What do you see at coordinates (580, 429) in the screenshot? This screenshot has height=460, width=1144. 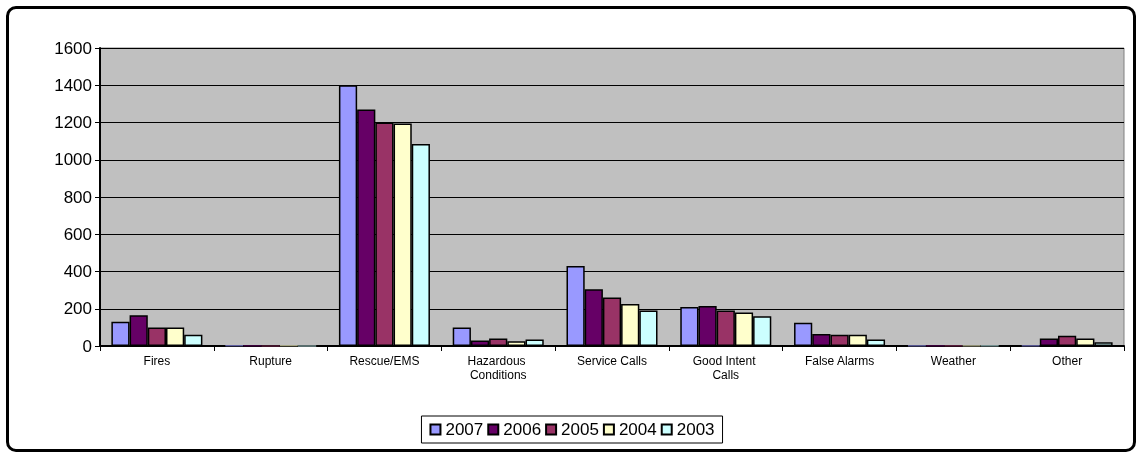 I see `legend-label: 2005` at bounding box center [580, 429].